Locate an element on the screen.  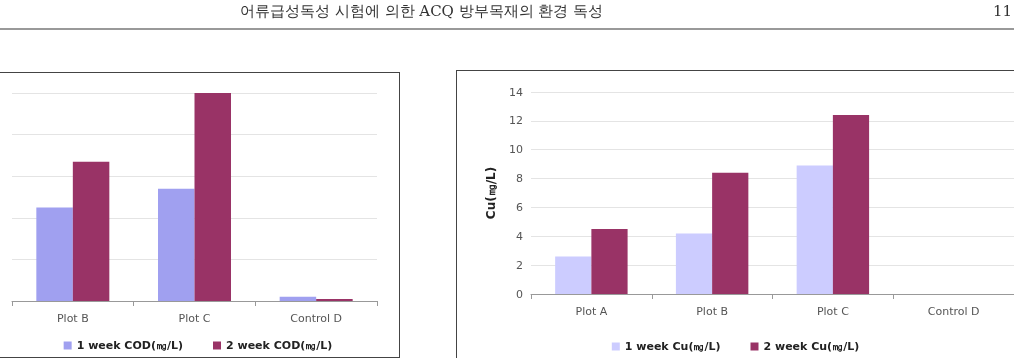
y-tick-label: 10 is located at coordinates (516, 150).